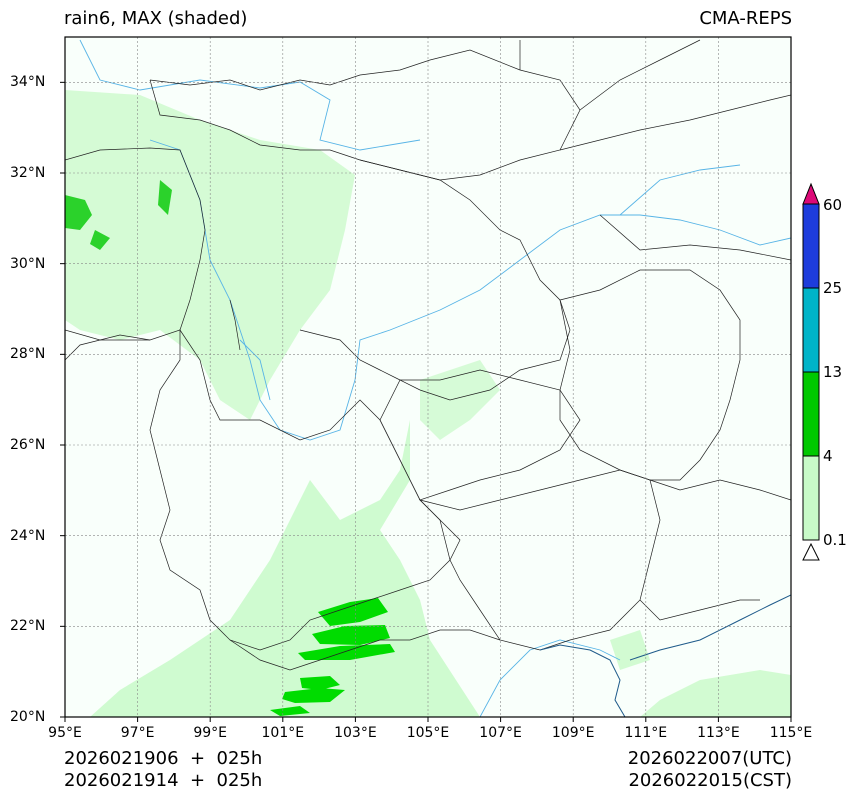 This screenshot has height=804, width=860. Describe the element at coordinates (137, 733) in the screenshot. I see `x-tick-label: 97°E` at that location.